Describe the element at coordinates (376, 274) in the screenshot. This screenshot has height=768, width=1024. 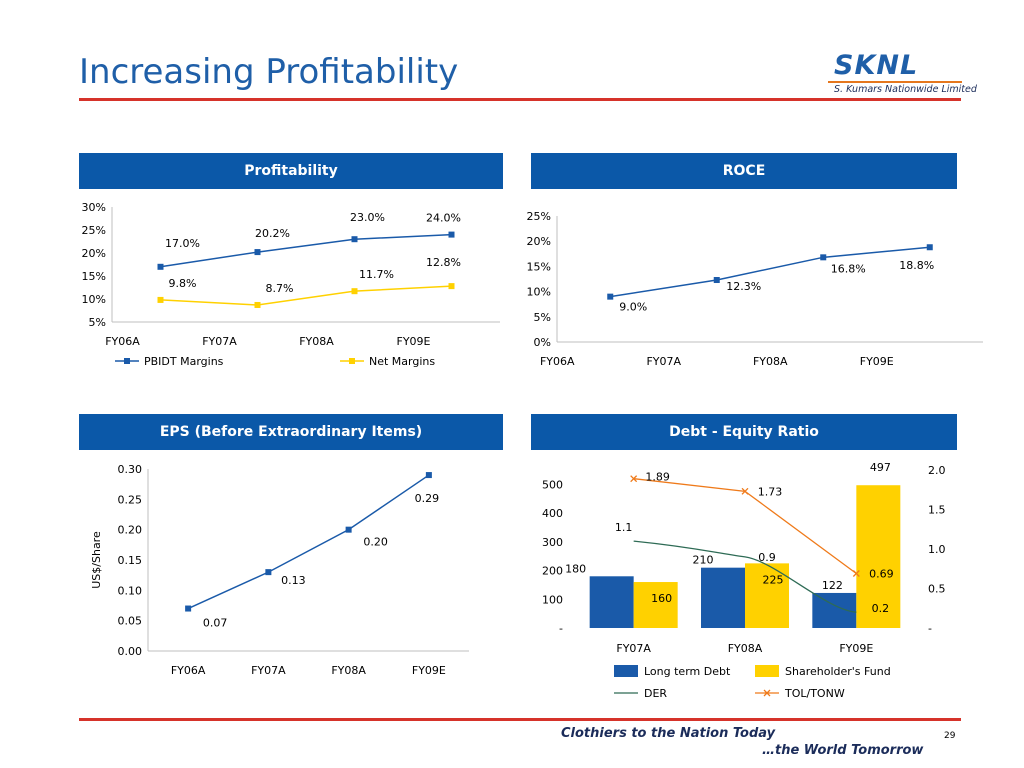
I see `data-label: 11.7%` at that location.